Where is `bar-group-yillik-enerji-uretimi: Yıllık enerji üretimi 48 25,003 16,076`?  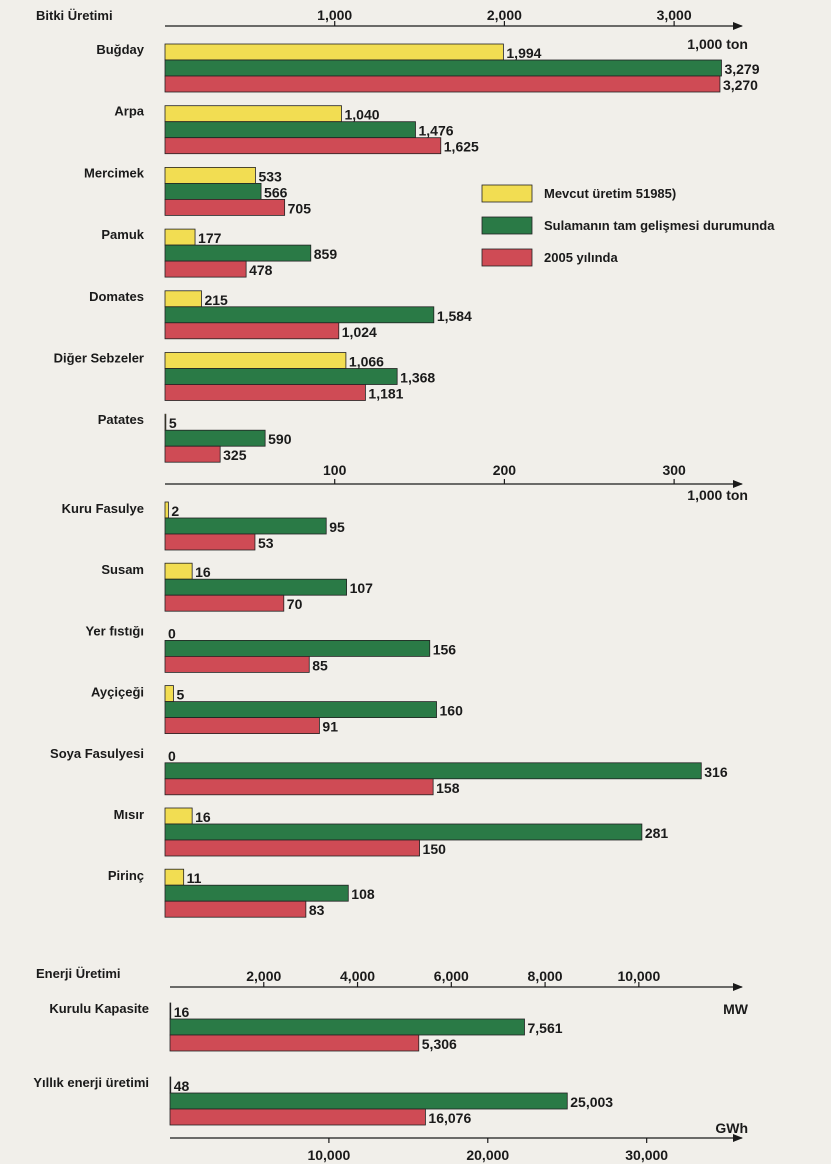 bar-group-yillik-enerji-uretimi: Yıllık enerji üretimi 48 25,003 16,076 is located at coordinates (323, 1100).